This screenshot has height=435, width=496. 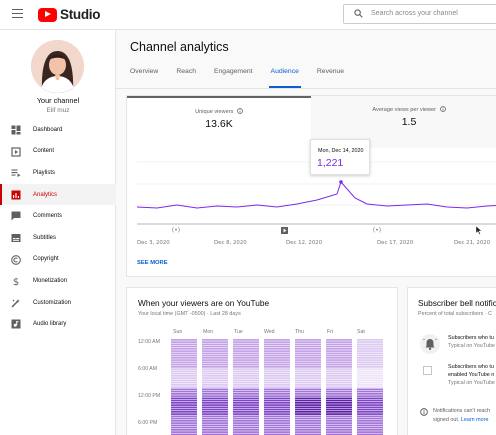 I want to click on search-box: Search across your channel, so click(x=419, y=14).